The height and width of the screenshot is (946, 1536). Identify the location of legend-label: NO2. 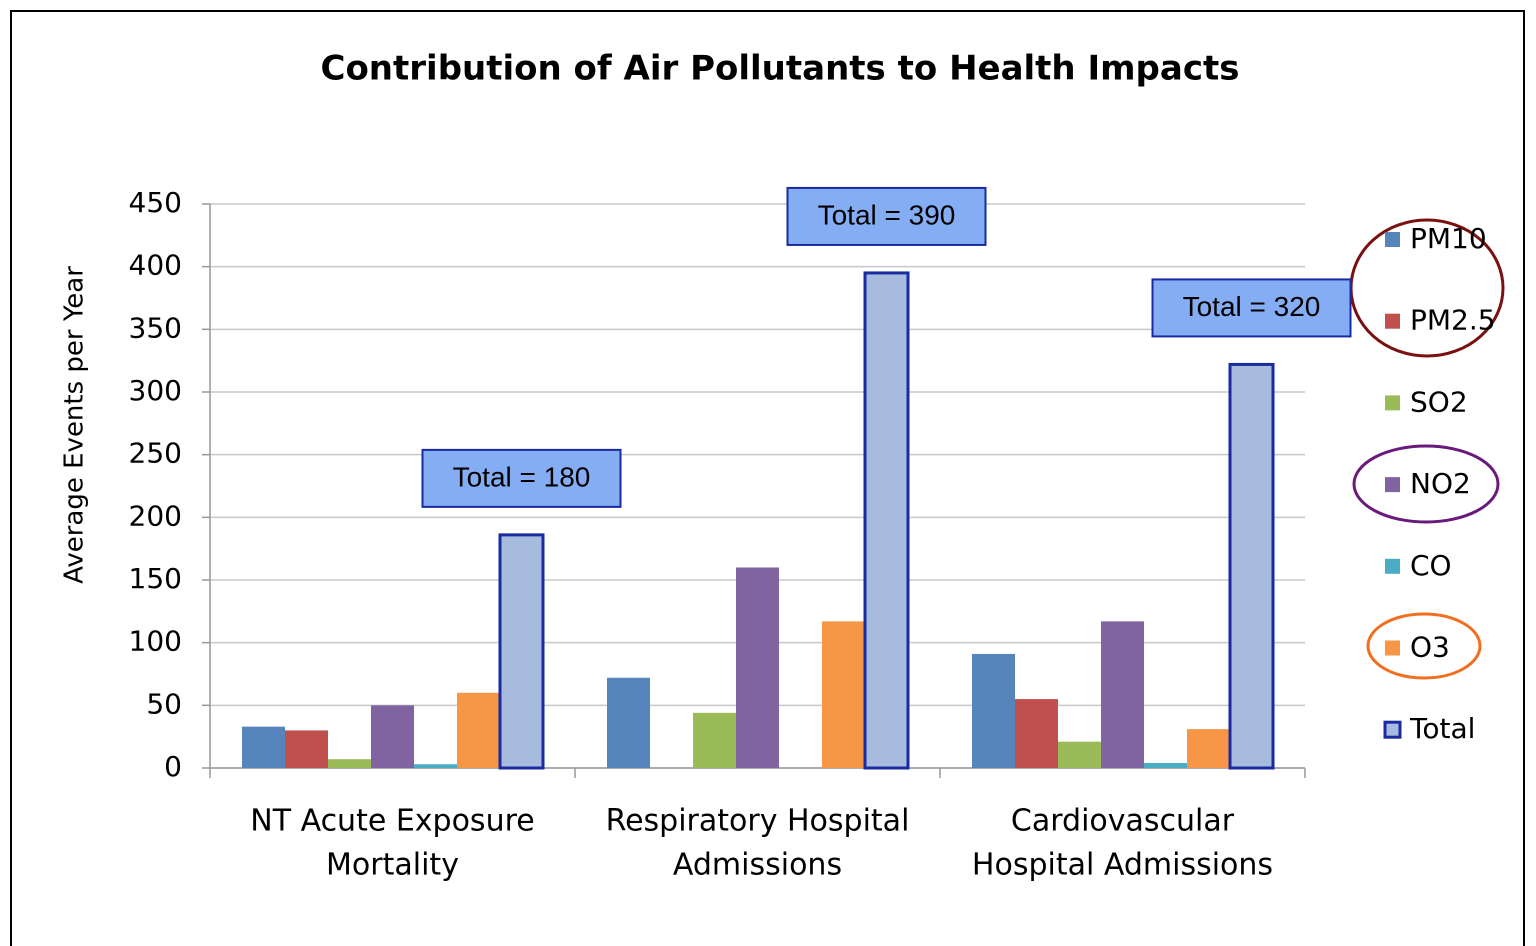
(1440, 483).